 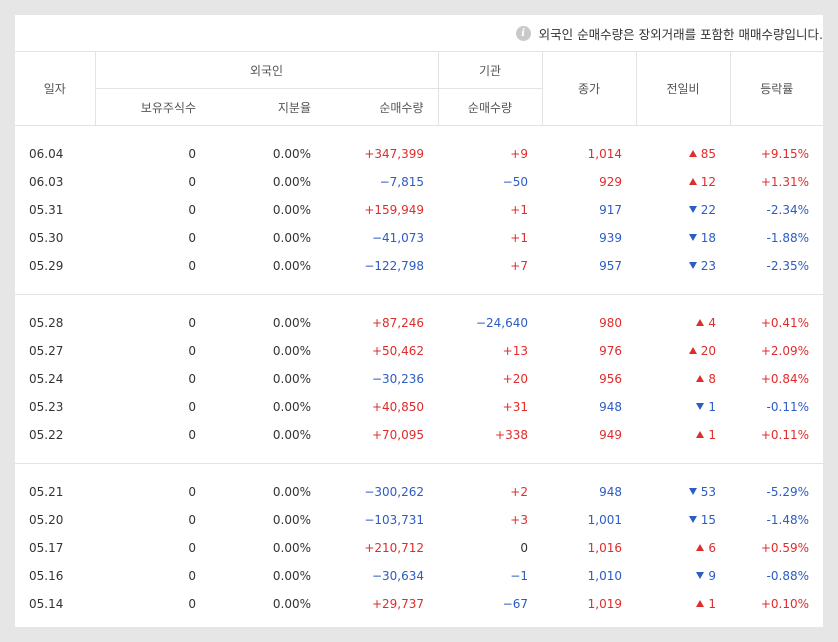 I want to click on cell-close: 1,019, so click(x=604, y=604).